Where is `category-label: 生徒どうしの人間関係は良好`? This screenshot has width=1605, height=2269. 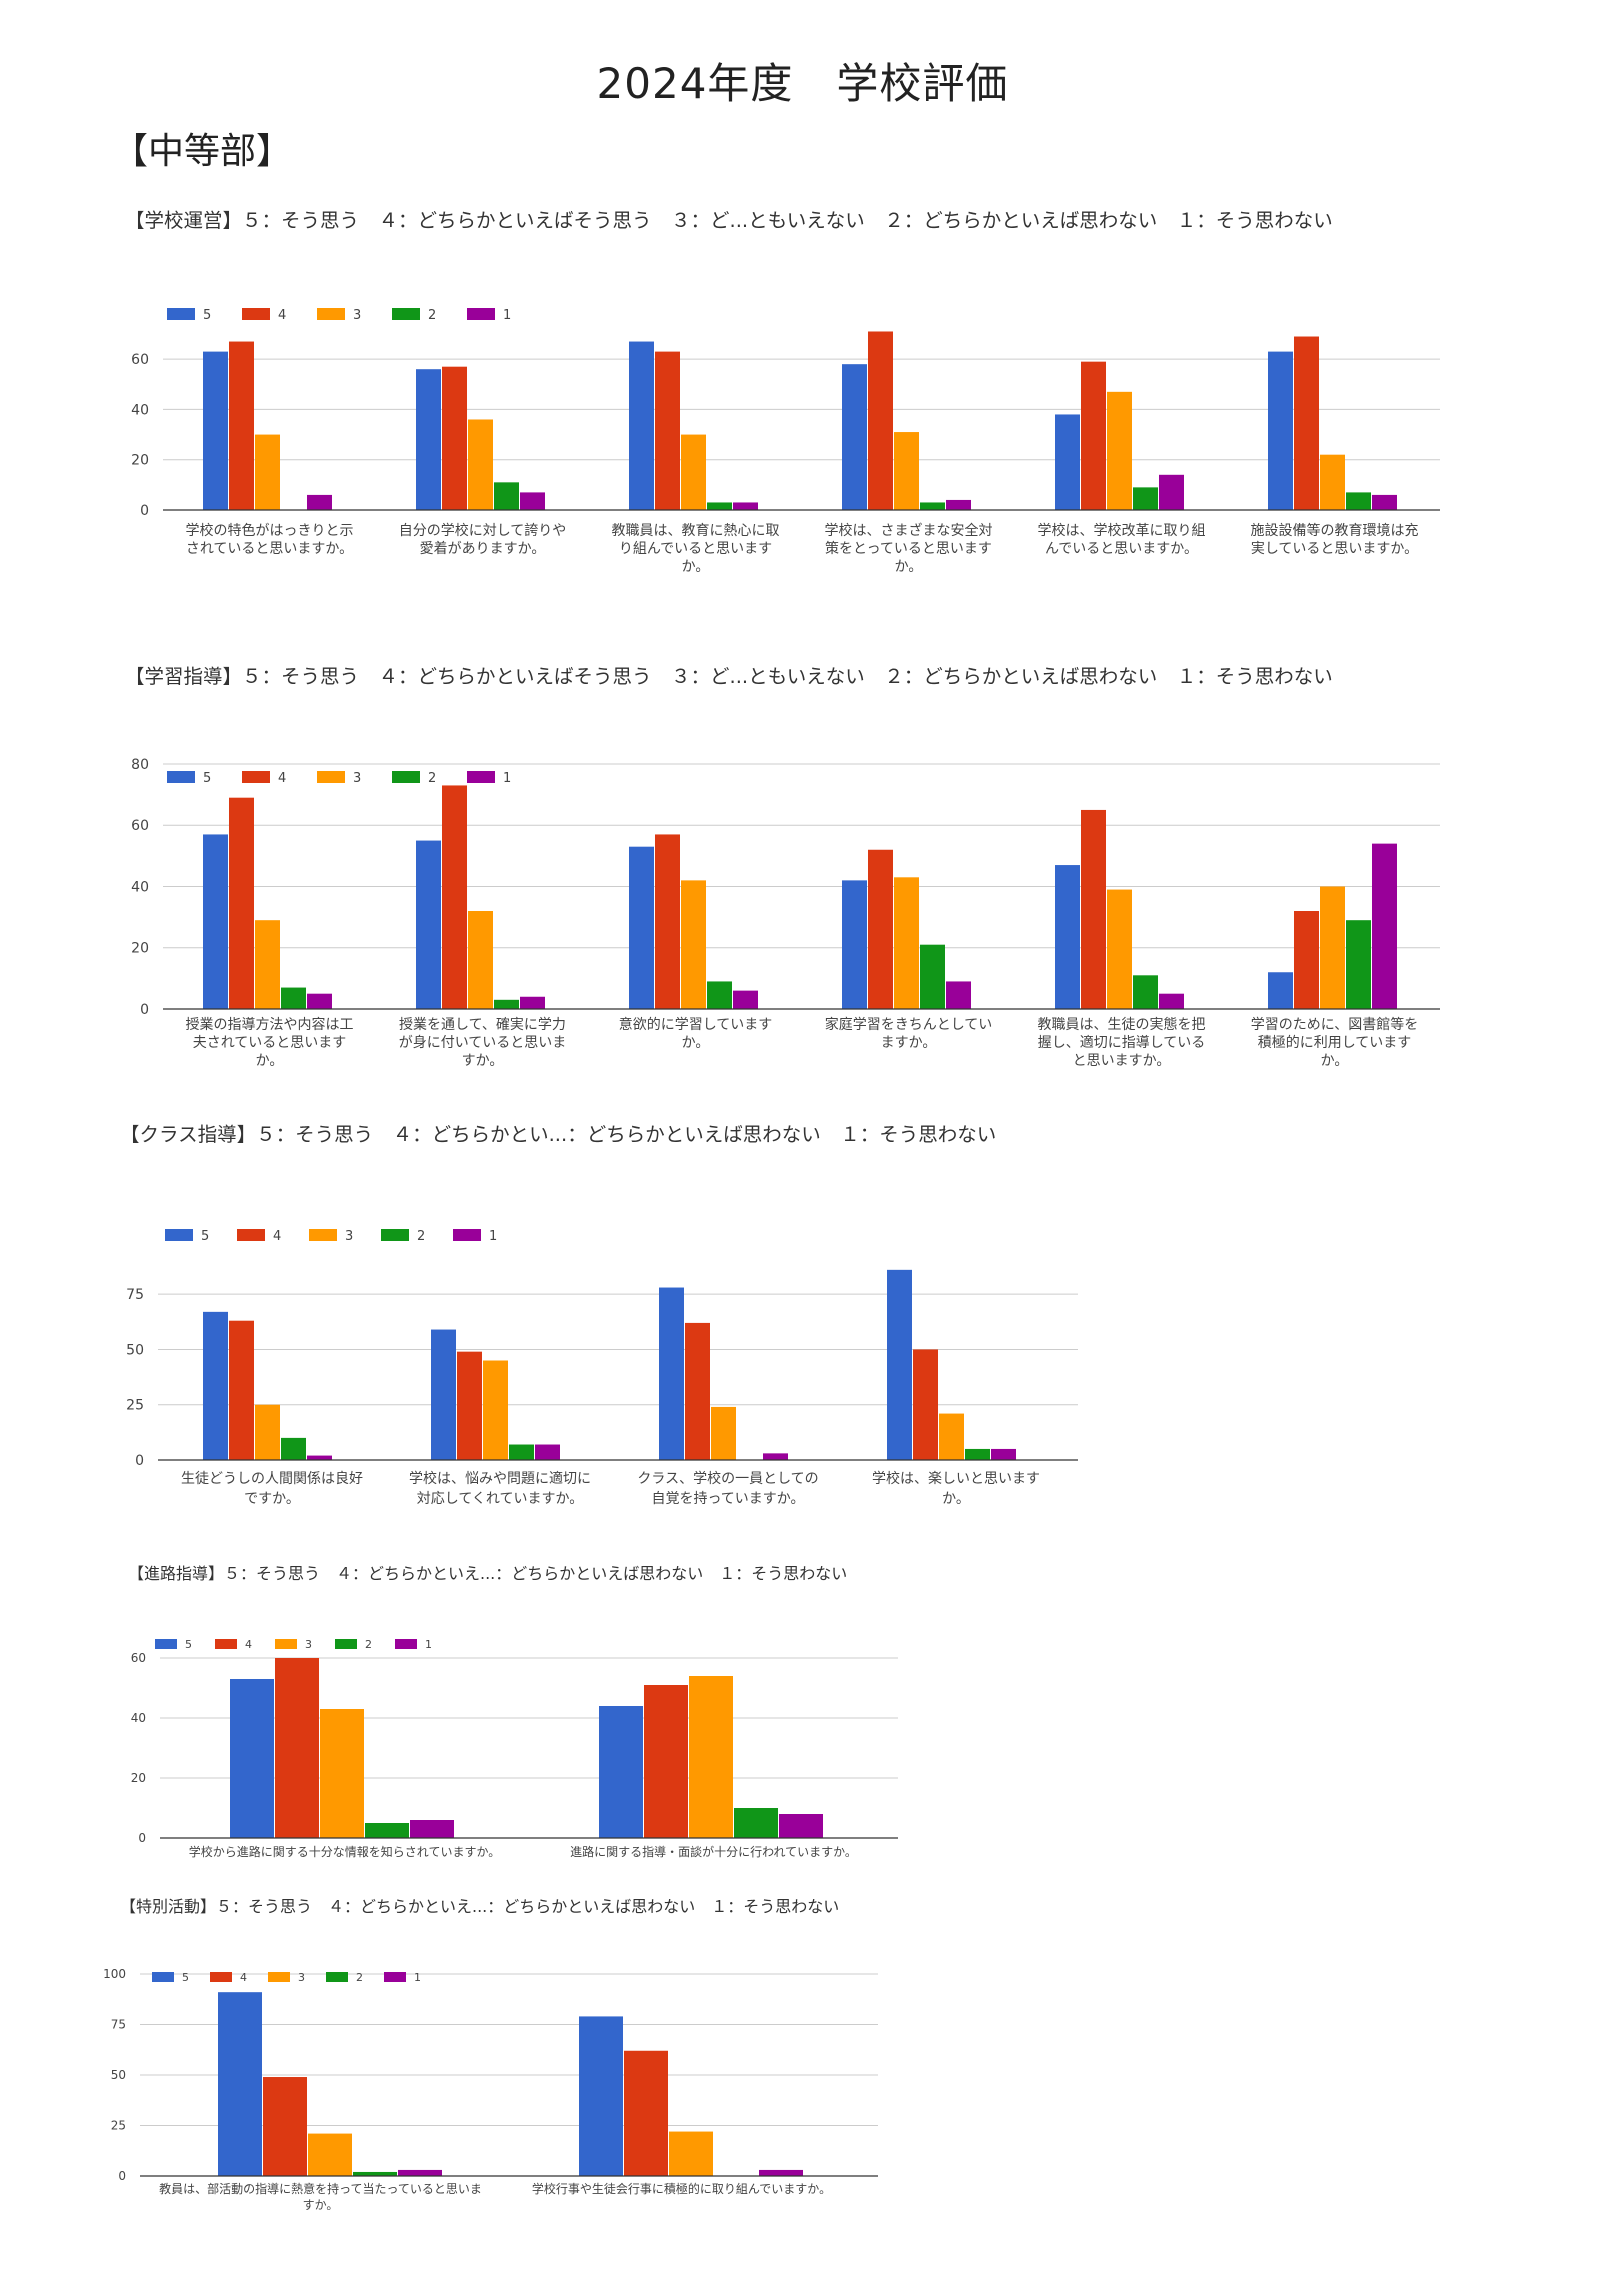 category-label: 生徒どうしの人間関係は良好 is located at coordinates (272, 1479).